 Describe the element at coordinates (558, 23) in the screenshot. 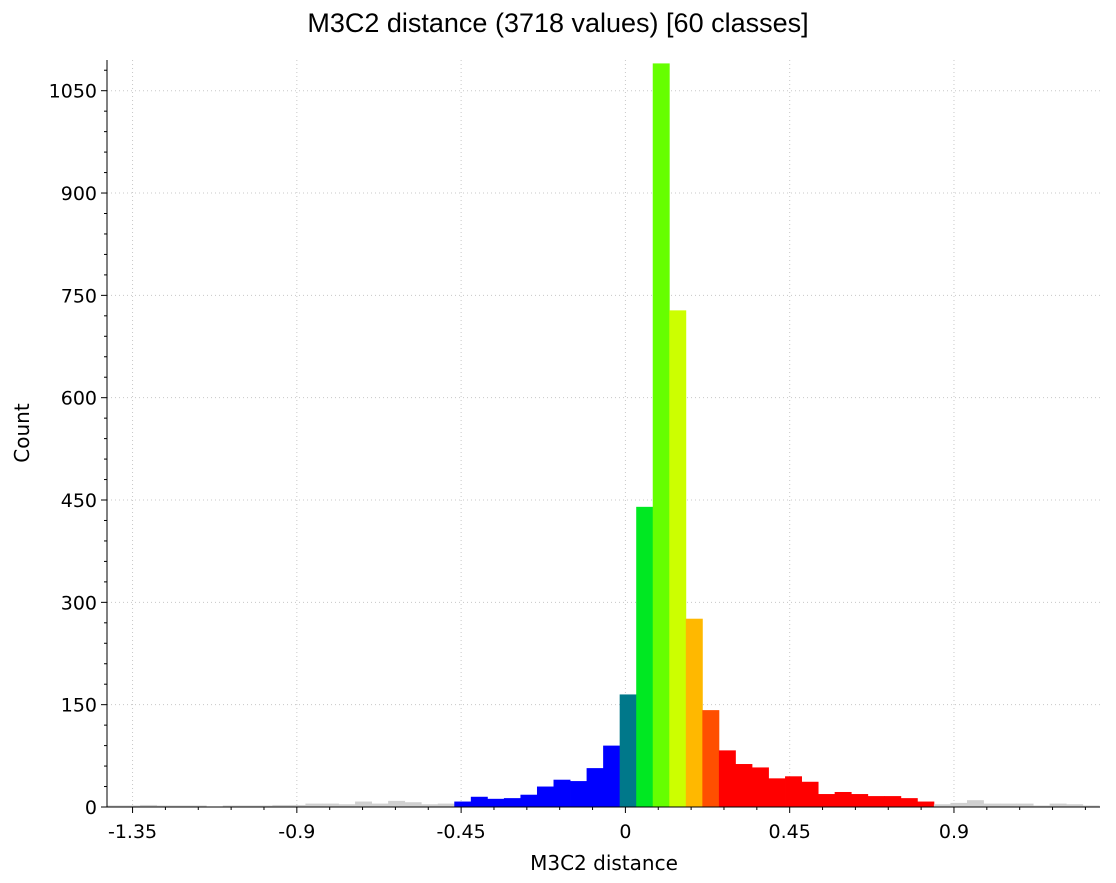

I see `chart-title: M3C2 distance (3718 values) [60 classes]` at that location.